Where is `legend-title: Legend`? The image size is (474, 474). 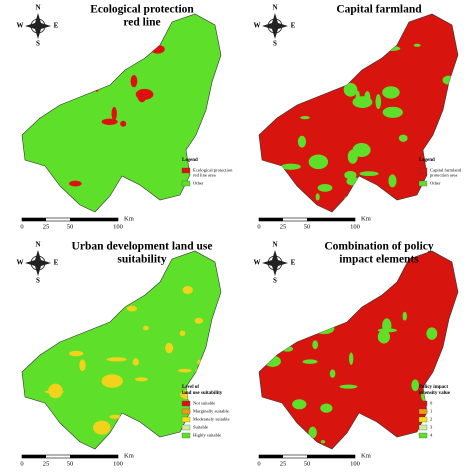
legend-title: Legend is located at coordinates (427, 160).